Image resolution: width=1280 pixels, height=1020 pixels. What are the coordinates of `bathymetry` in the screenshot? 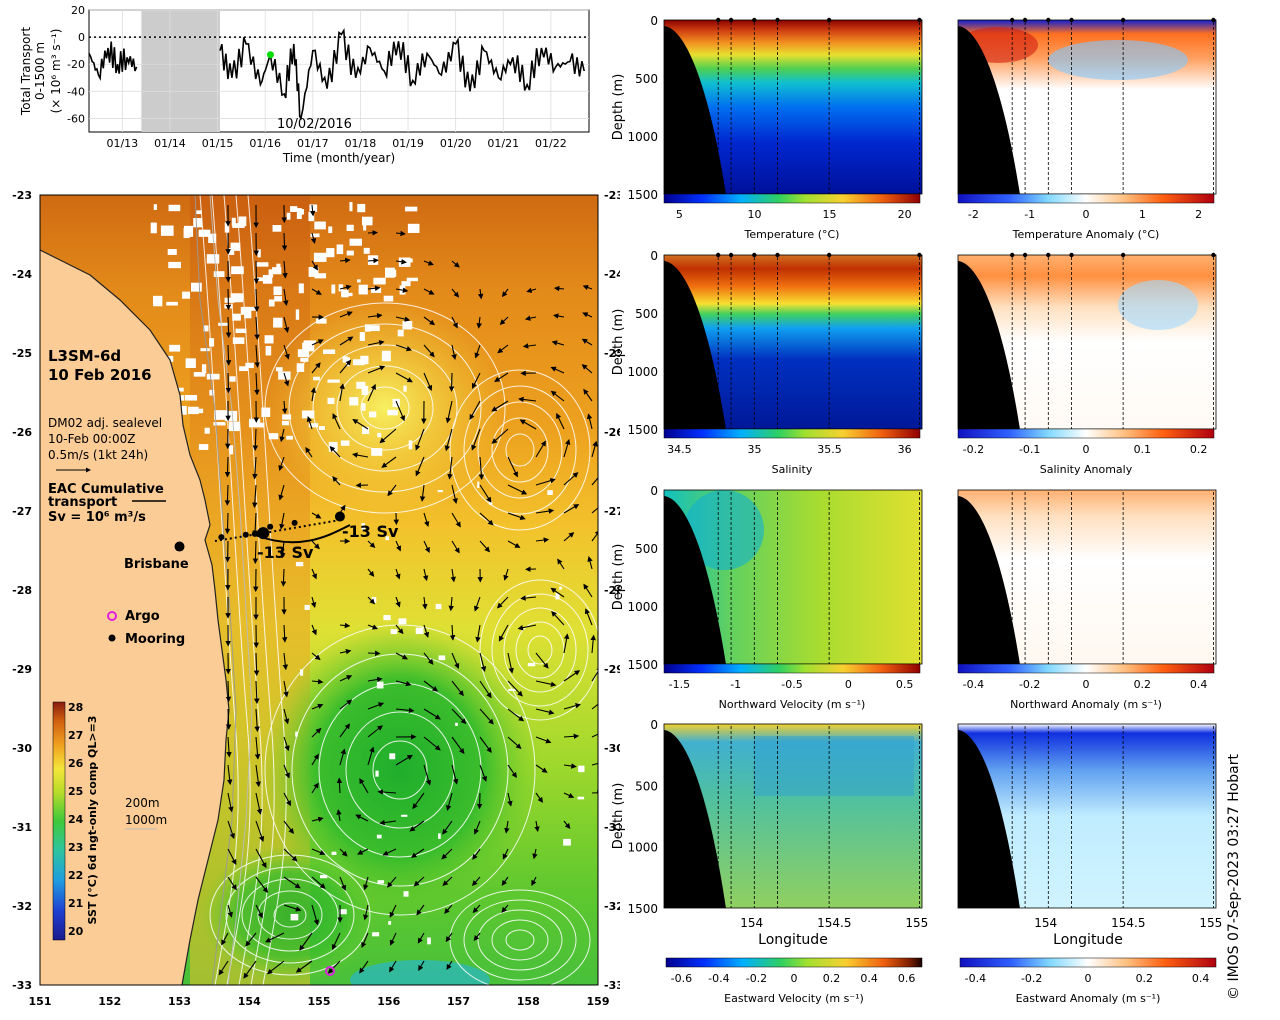 It's located at (989, 345).